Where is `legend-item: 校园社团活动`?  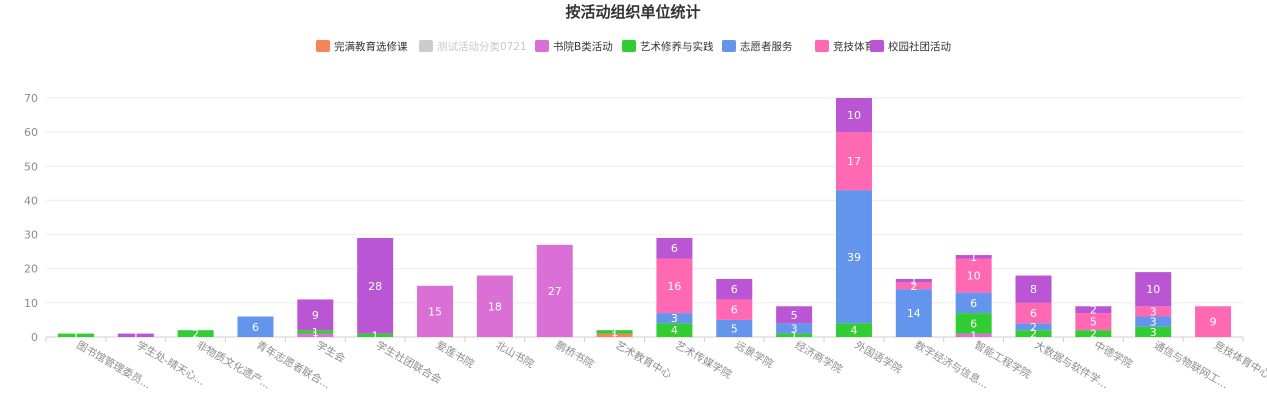 legend-item: 校园社团活动 is located at coordinates (910, 46).